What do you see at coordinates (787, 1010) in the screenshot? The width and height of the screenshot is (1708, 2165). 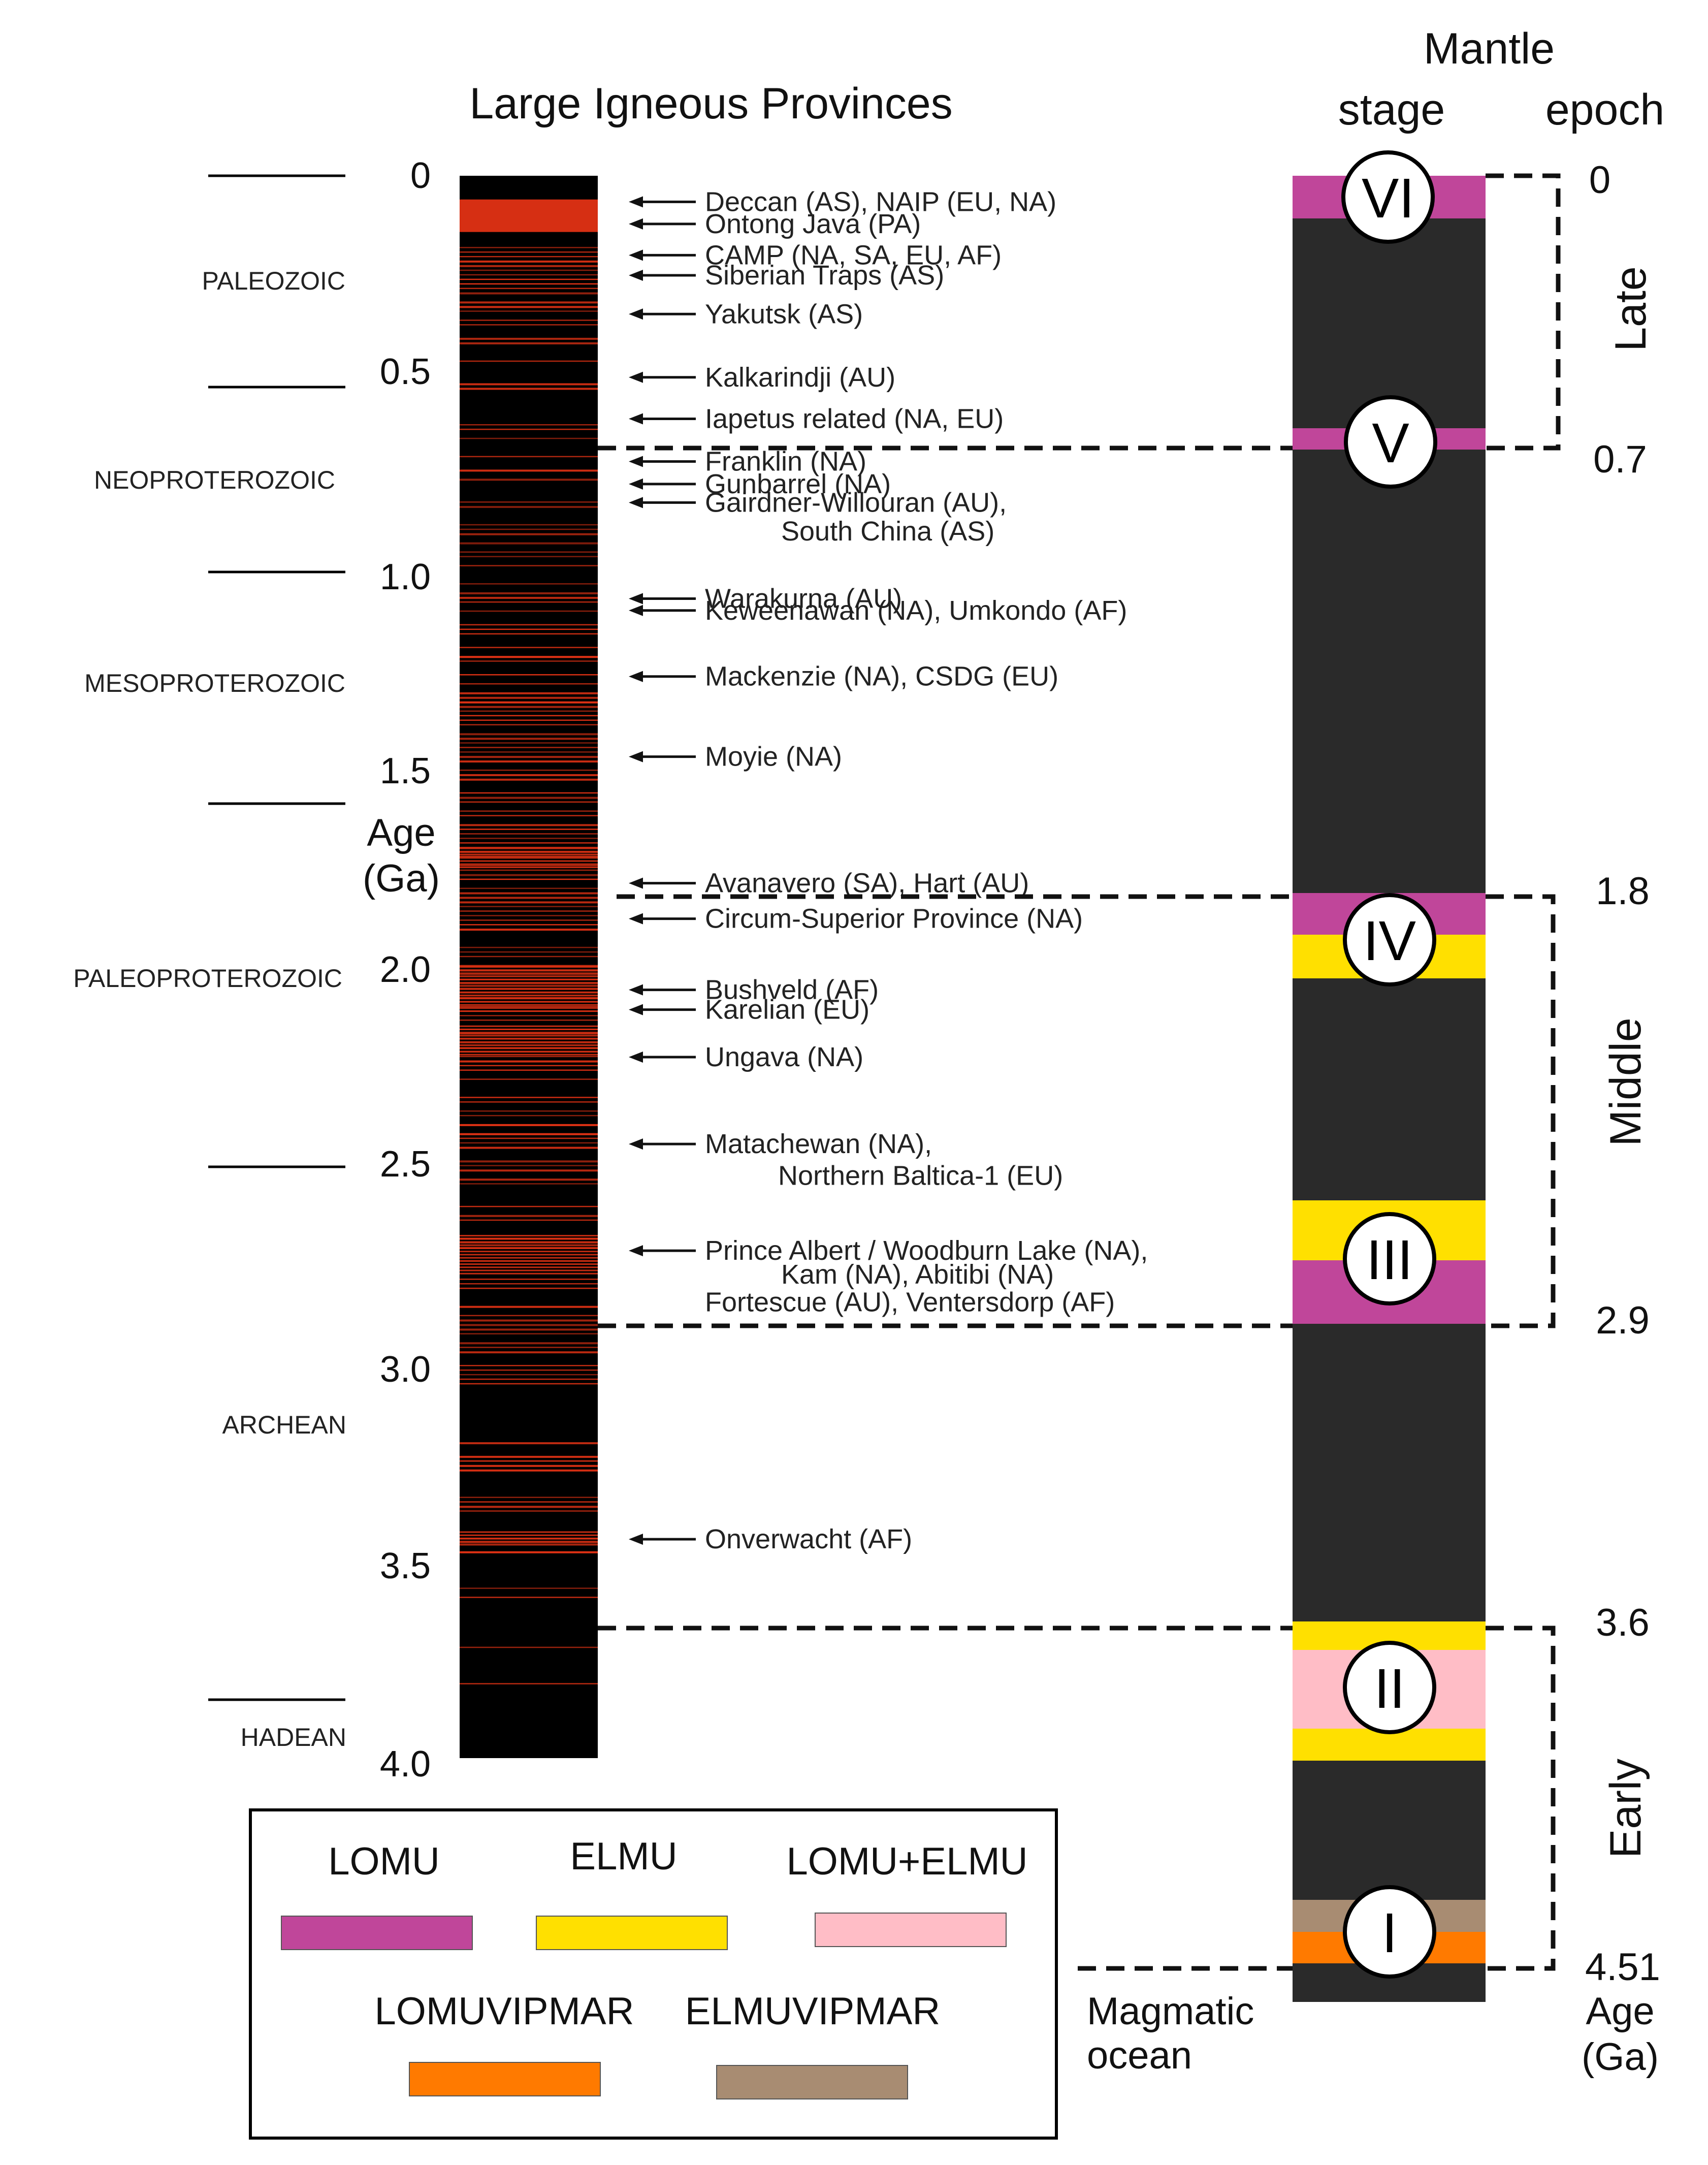 I see `lip-label: Karelian (EU)` at bounding box center [787, 1010].